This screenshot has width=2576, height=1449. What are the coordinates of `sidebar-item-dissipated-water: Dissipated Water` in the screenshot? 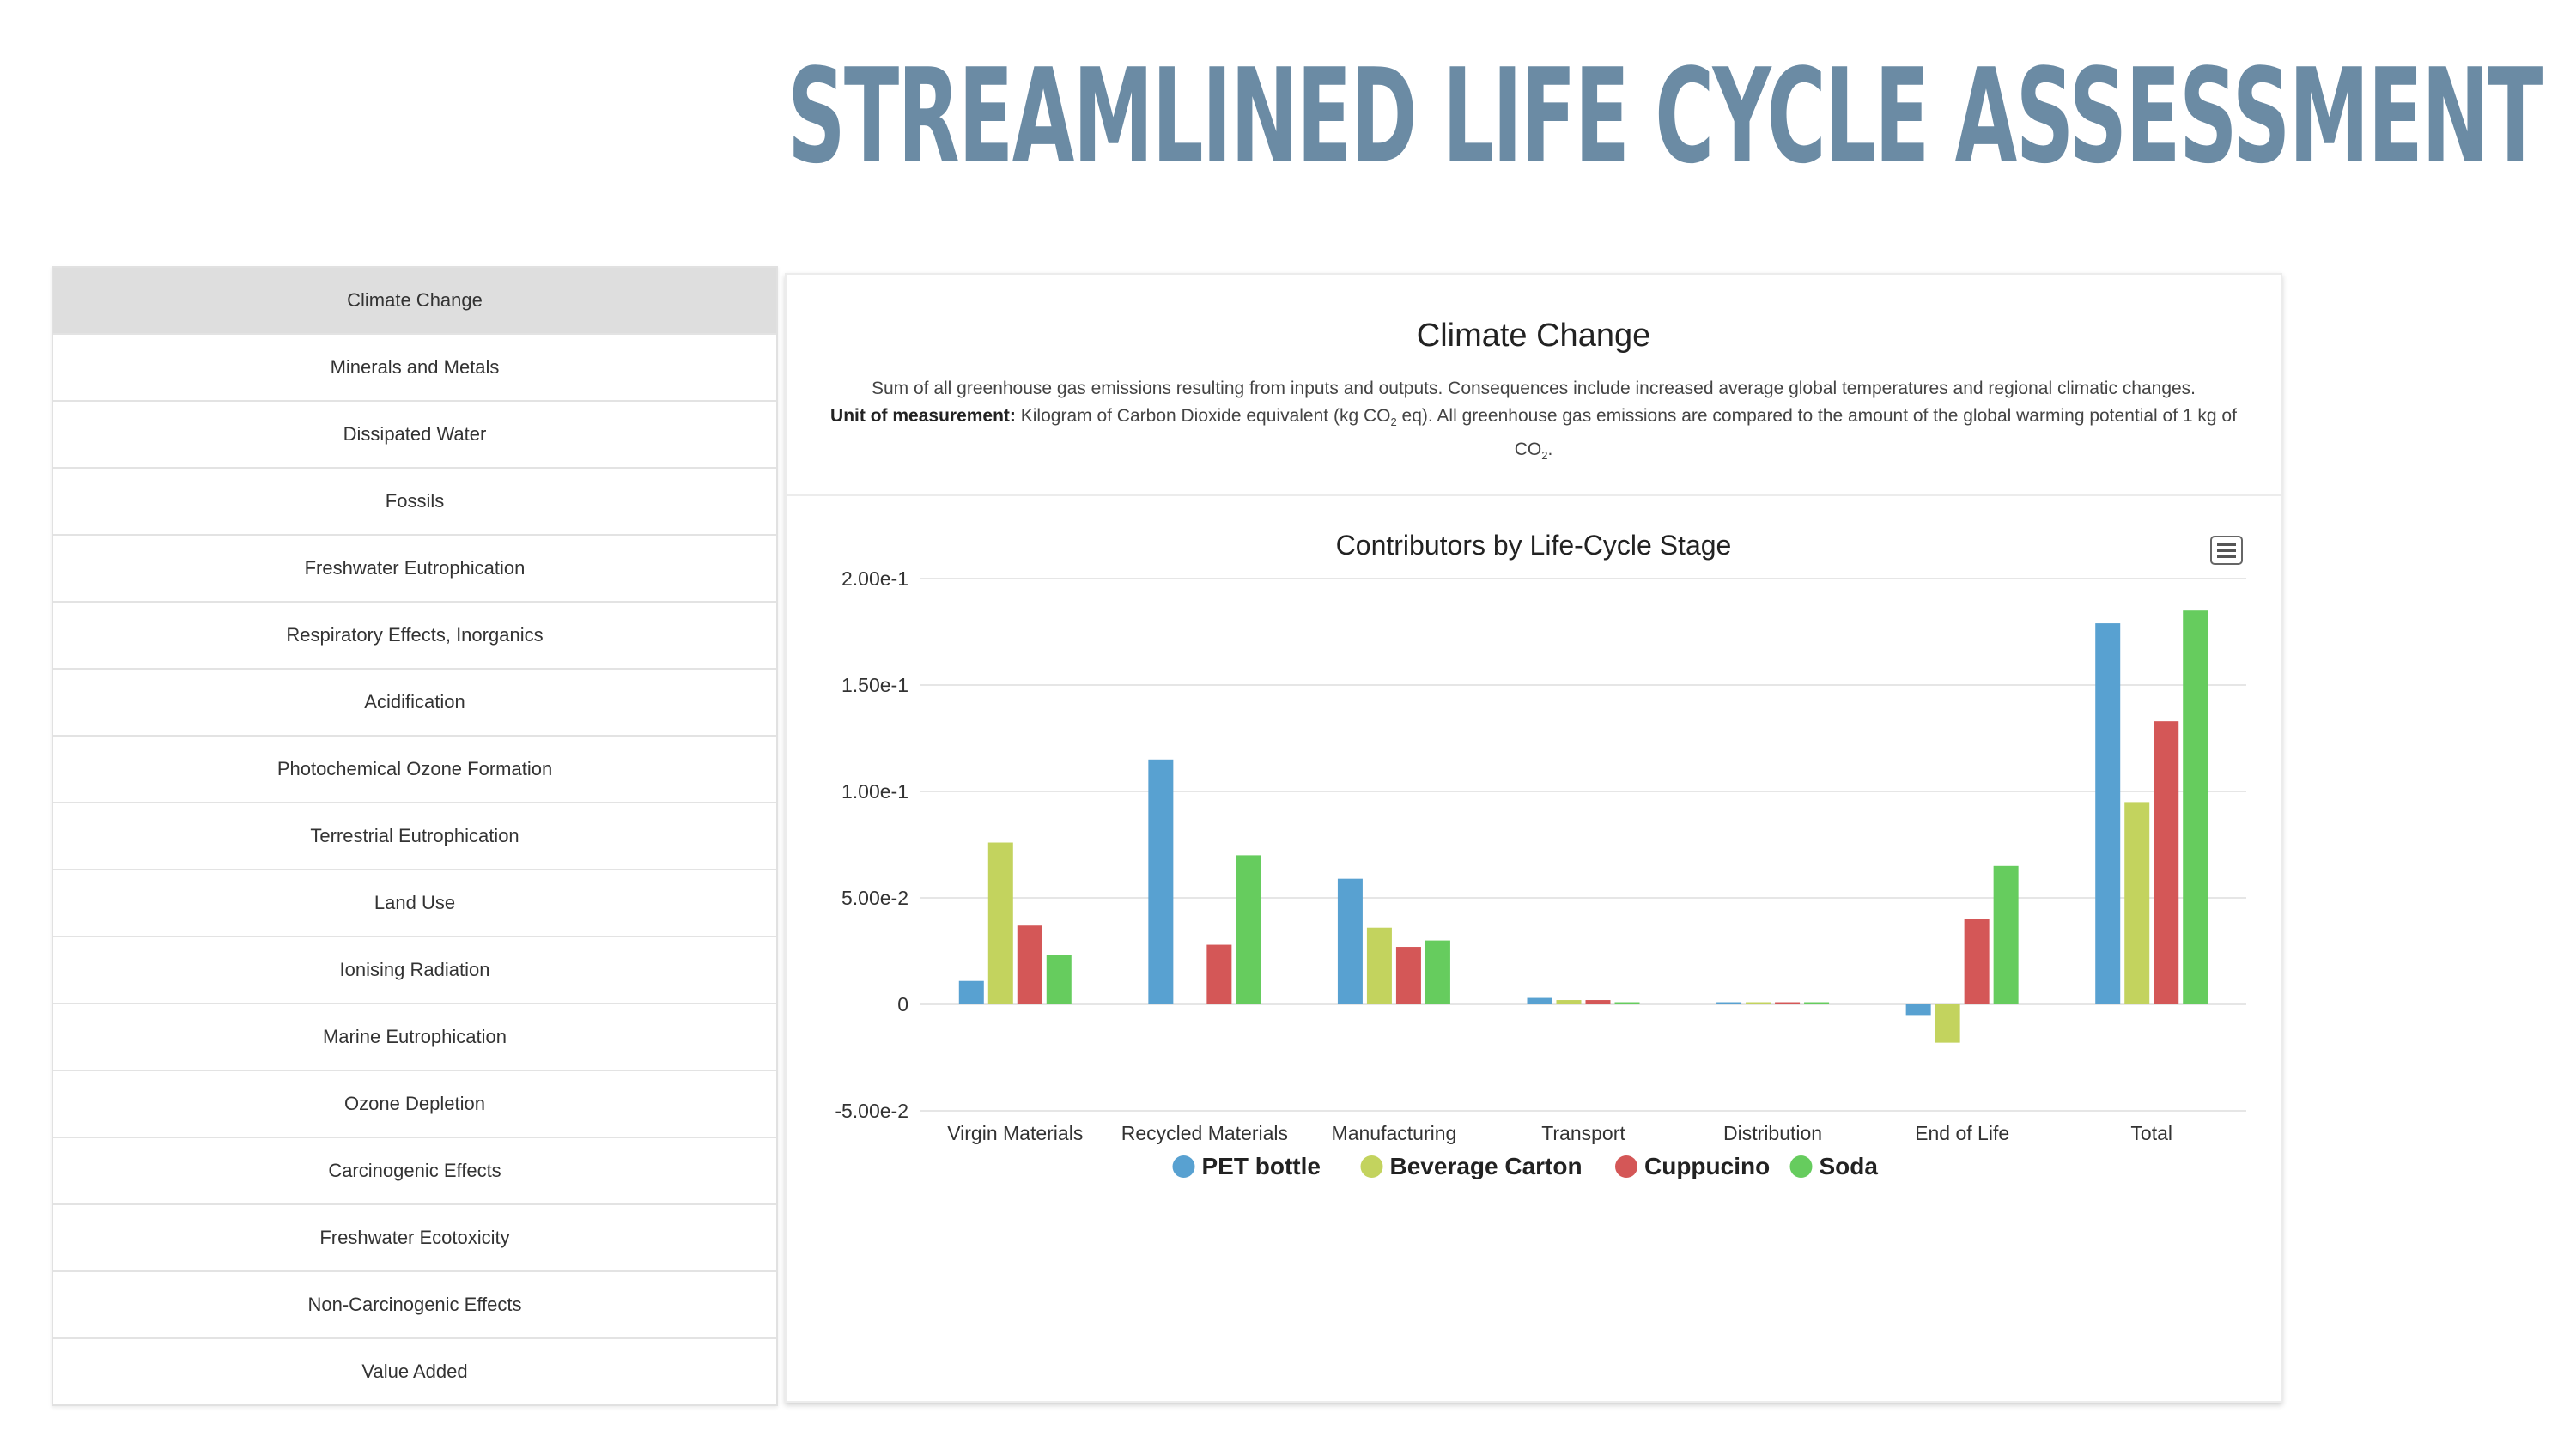 It's located at (414, 435).